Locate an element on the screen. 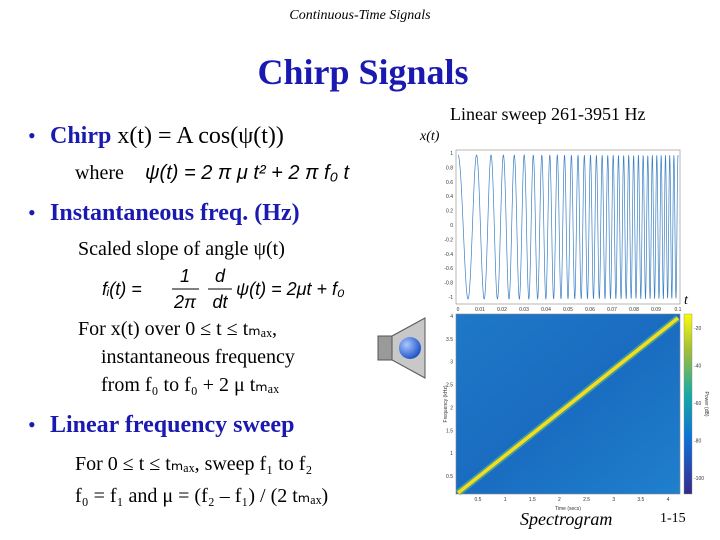  x-tick-label: 2 is located at coordinates (559, 500).